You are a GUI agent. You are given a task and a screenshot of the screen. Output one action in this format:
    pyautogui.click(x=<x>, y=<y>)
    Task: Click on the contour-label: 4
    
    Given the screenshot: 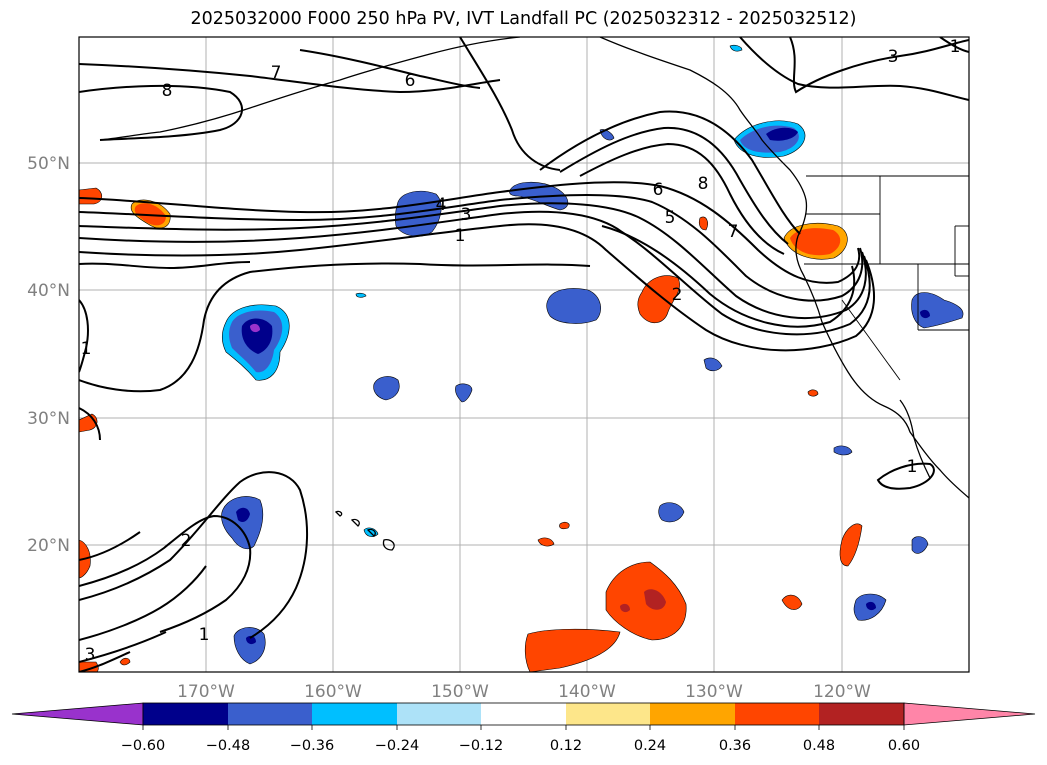 What is the action you would take?
    pyautogui.click(x=441, y=205)
    